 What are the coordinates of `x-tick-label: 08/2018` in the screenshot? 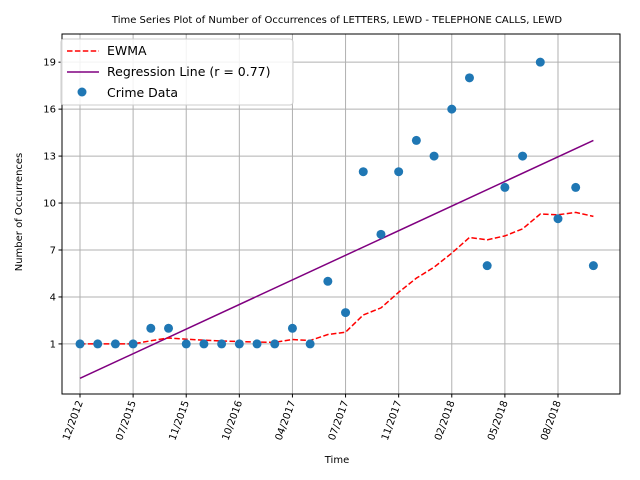 It's located at (551, 420).